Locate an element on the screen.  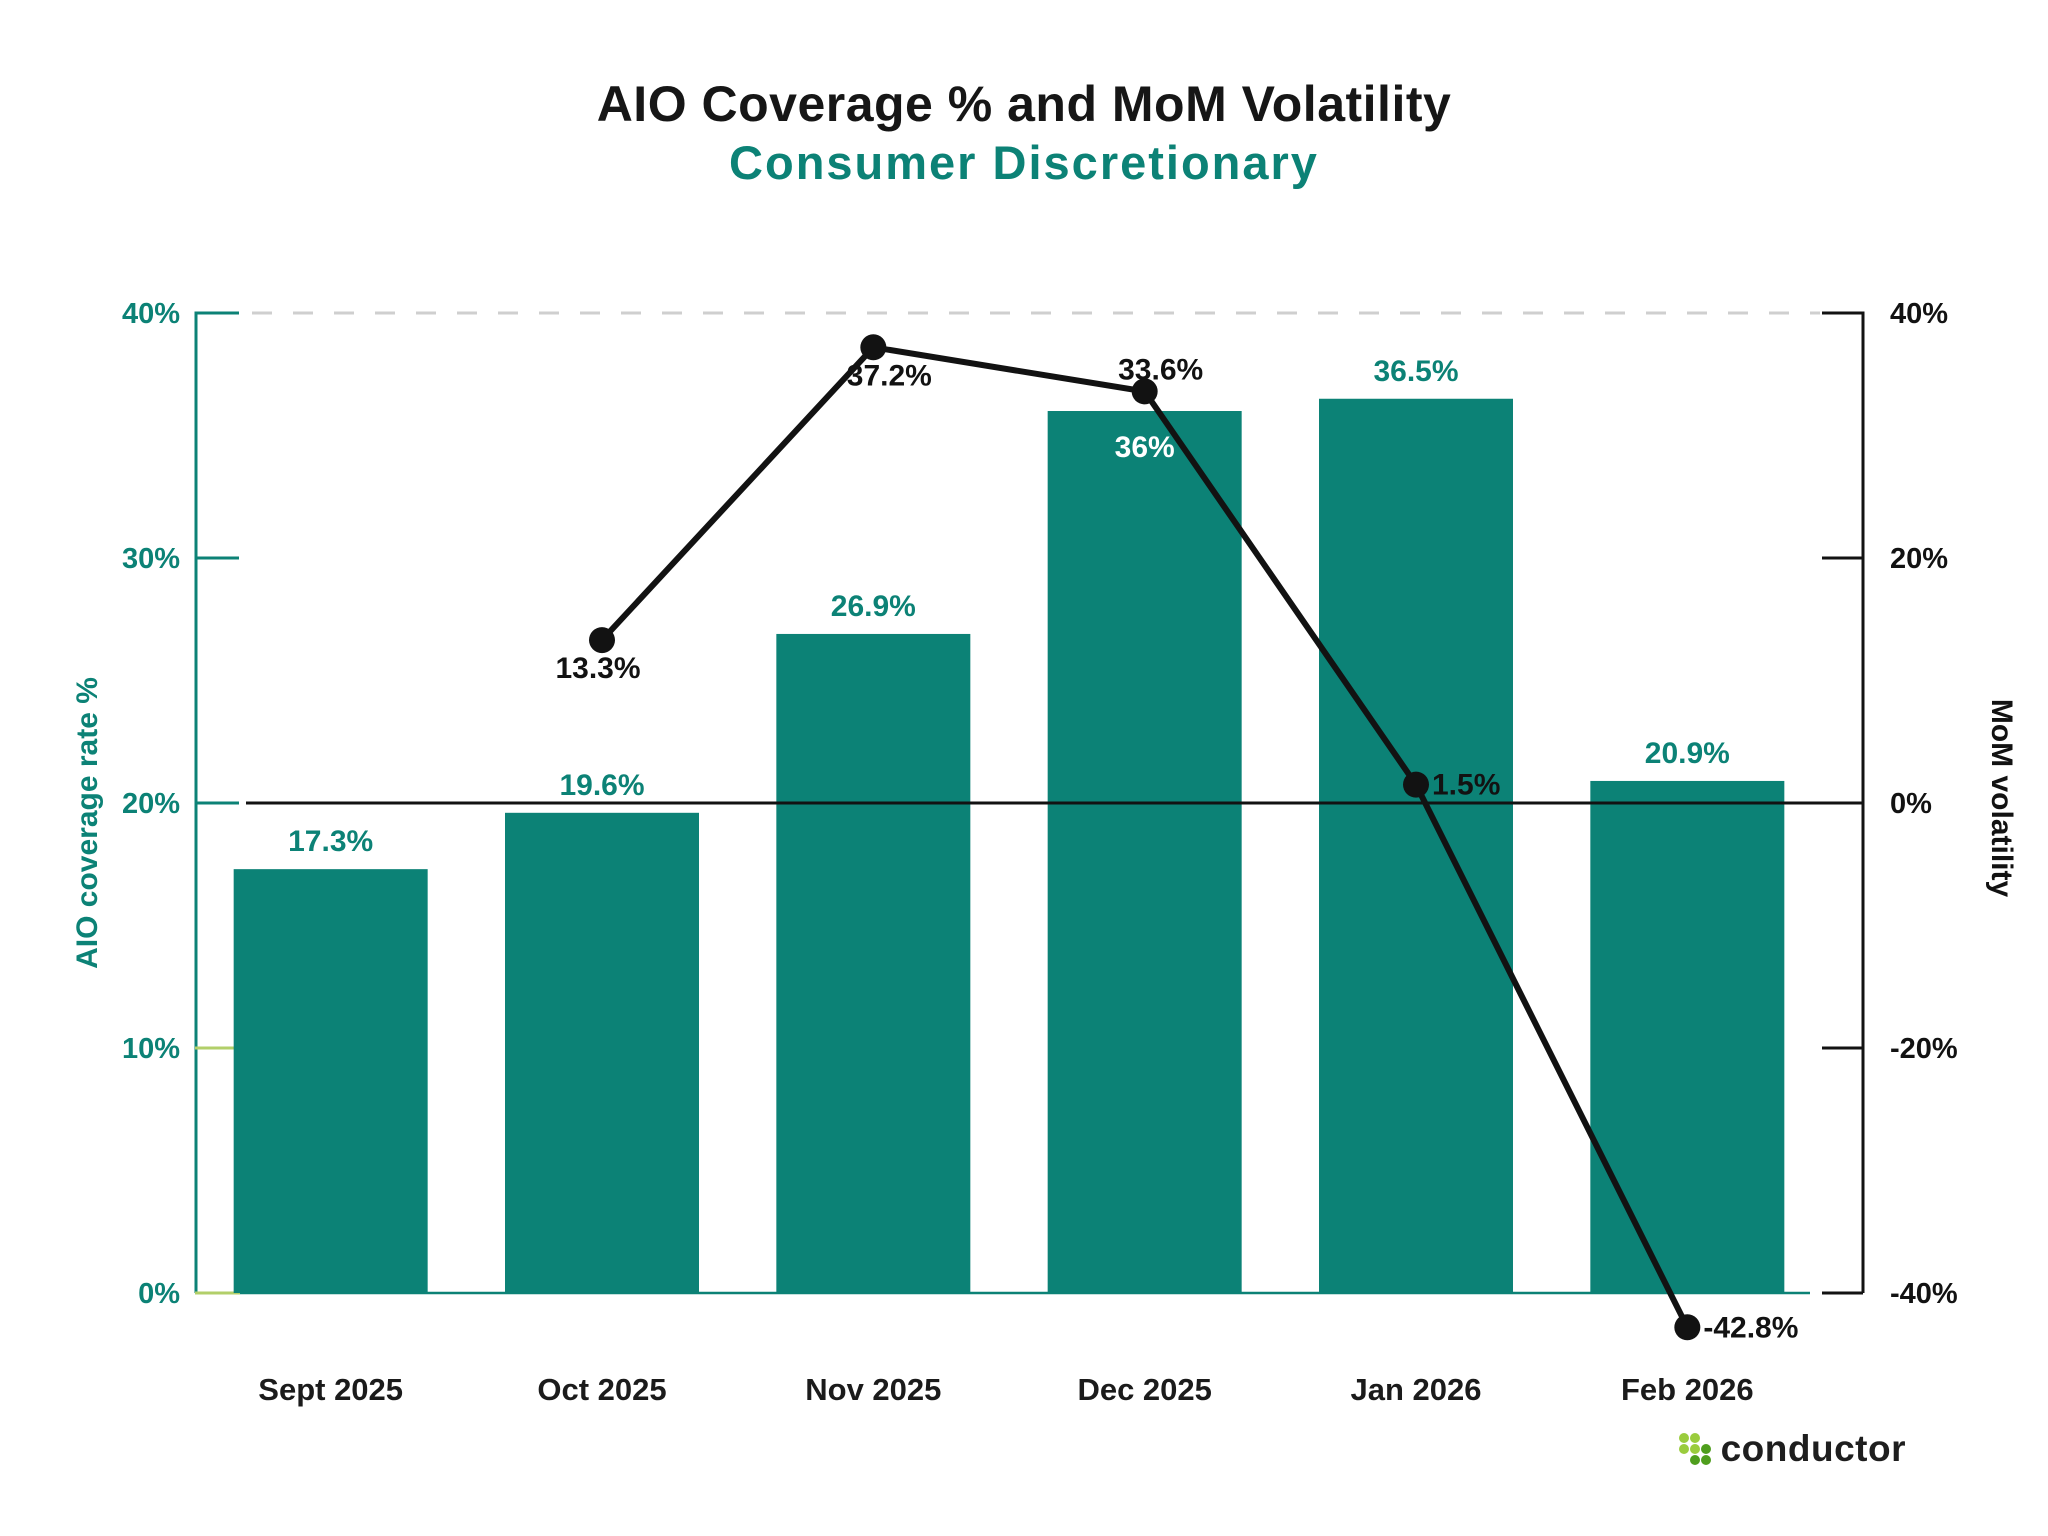
right-axis-tick-label: -20% is located at coordinates (1924, 1049).